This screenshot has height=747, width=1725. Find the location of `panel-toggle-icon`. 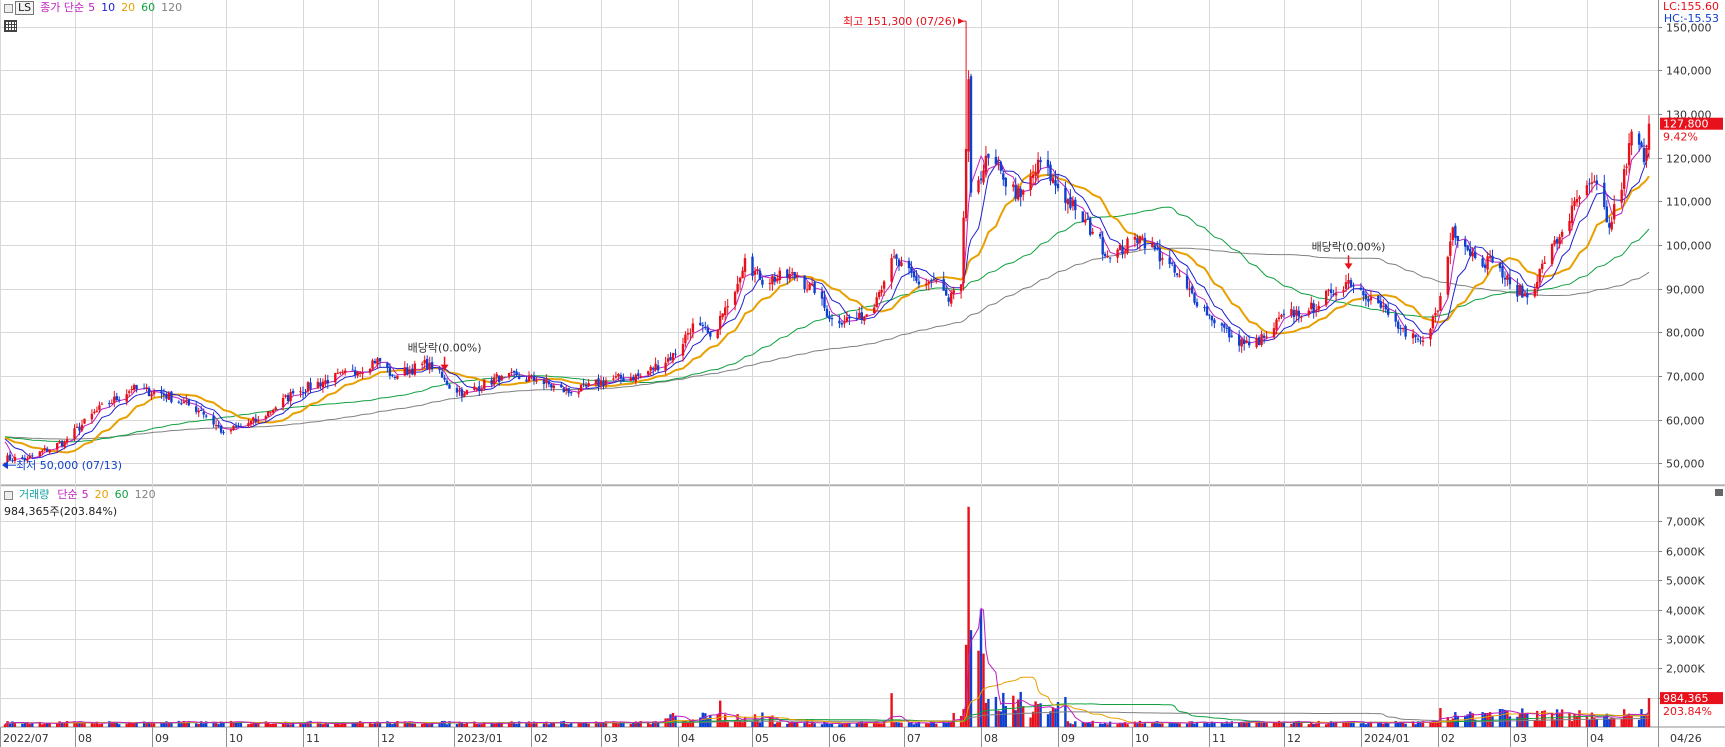

panel-toggle-icon is located at coordinates (1719, 492).